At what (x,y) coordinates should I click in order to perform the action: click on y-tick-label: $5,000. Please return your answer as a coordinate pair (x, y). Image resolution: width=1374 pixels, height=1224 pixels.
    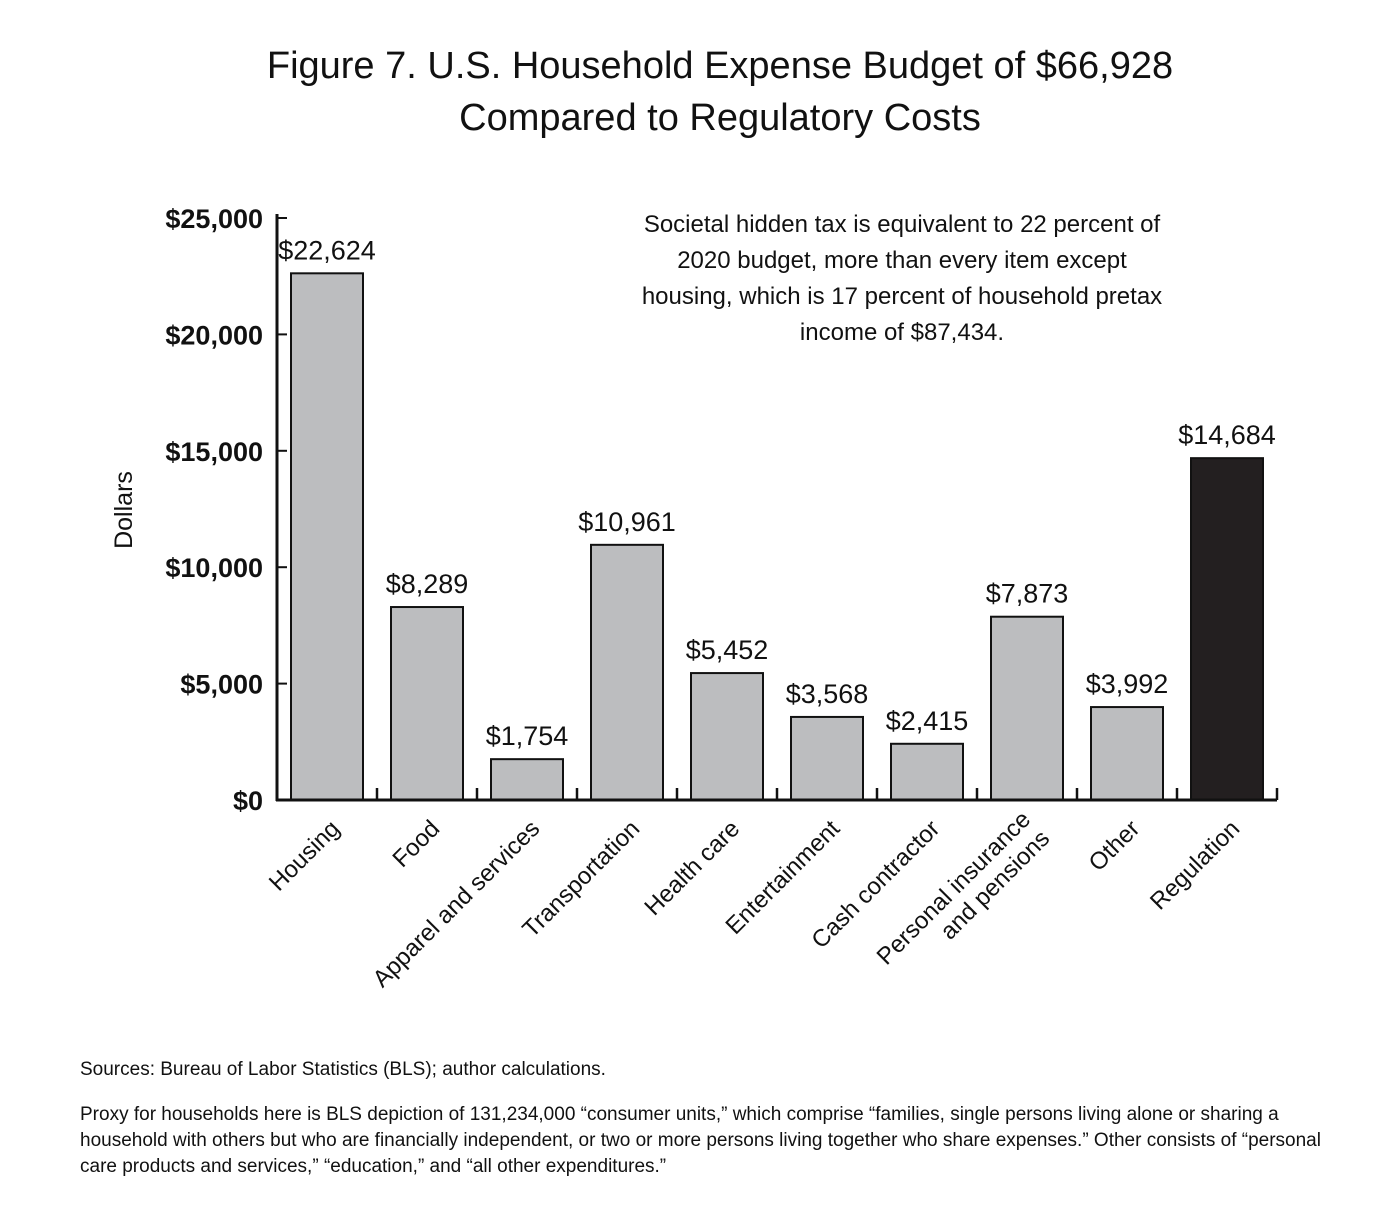
    Looking at the image, I should click on (221, 685).